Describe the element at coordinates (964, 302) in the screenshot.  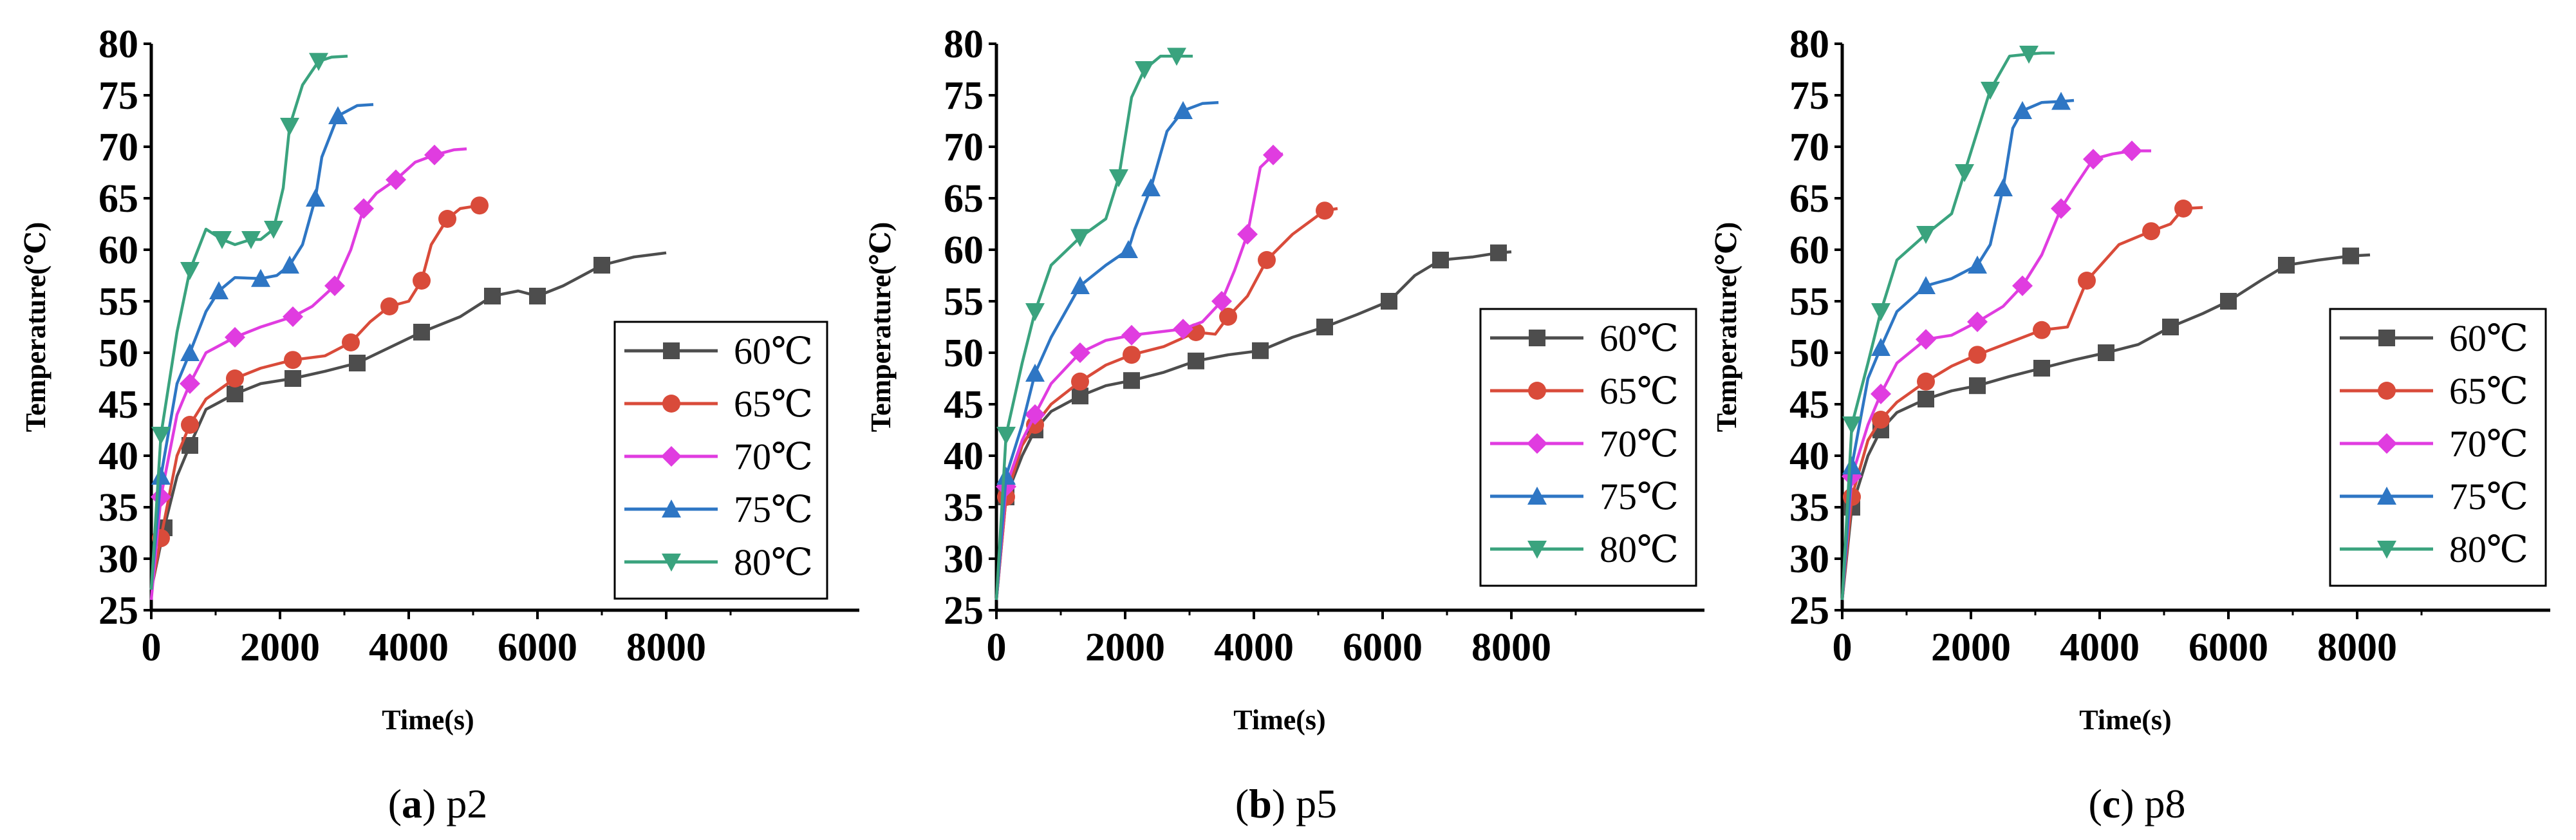
I see `y-tick-label: 55` at that location.